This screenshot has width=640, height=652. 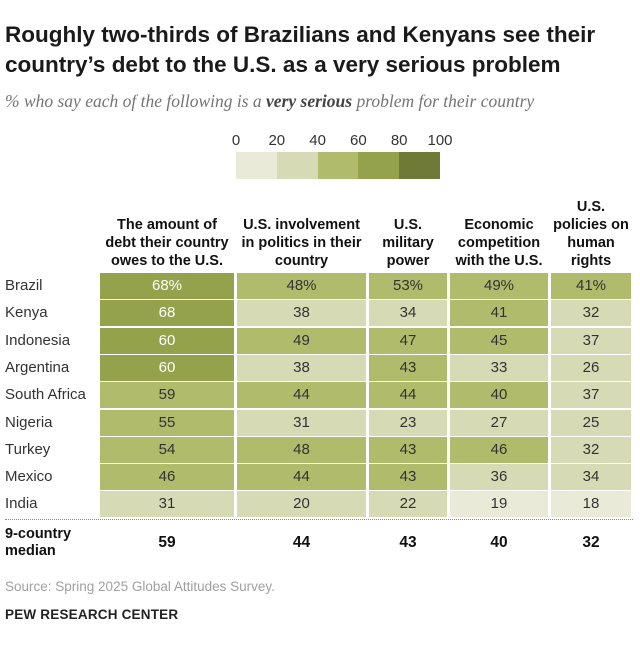 I want to click on heatmap-cell: 26, so click(x=591, y=367).